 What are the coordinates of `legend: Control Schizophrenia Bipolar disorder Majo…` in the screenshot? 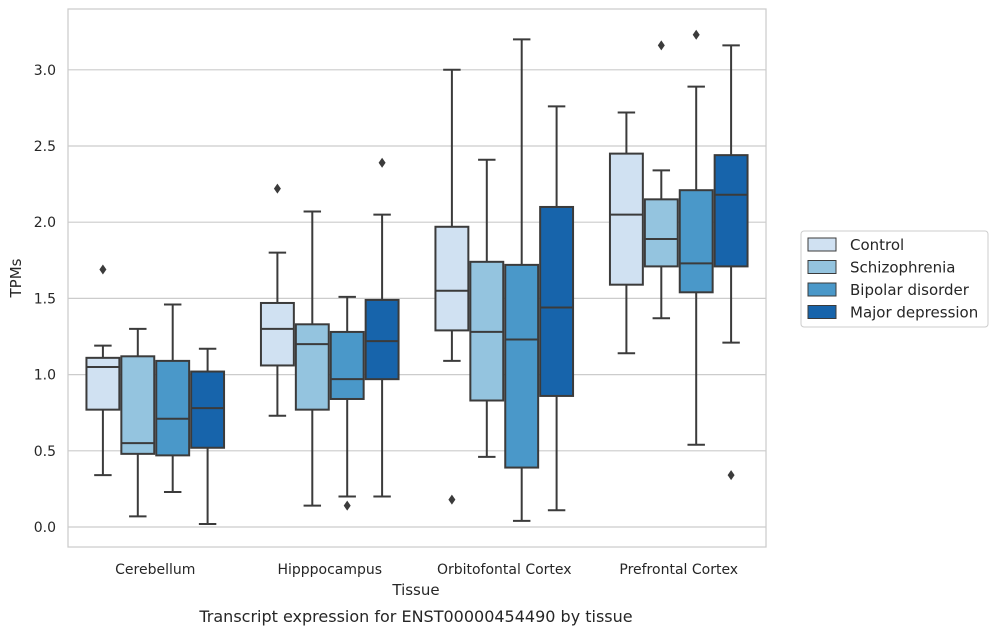 It's located at (894, 279).